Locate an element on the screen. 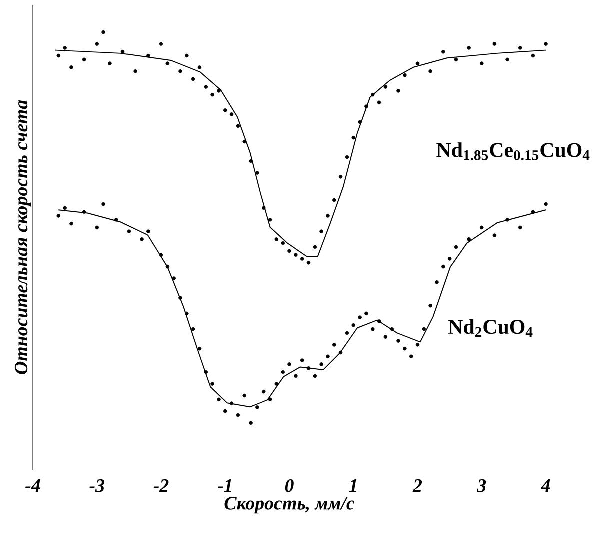 The width and height of the screenshot is (600, 538). x-tick-label: 0 is located at coordinates (289, 486).